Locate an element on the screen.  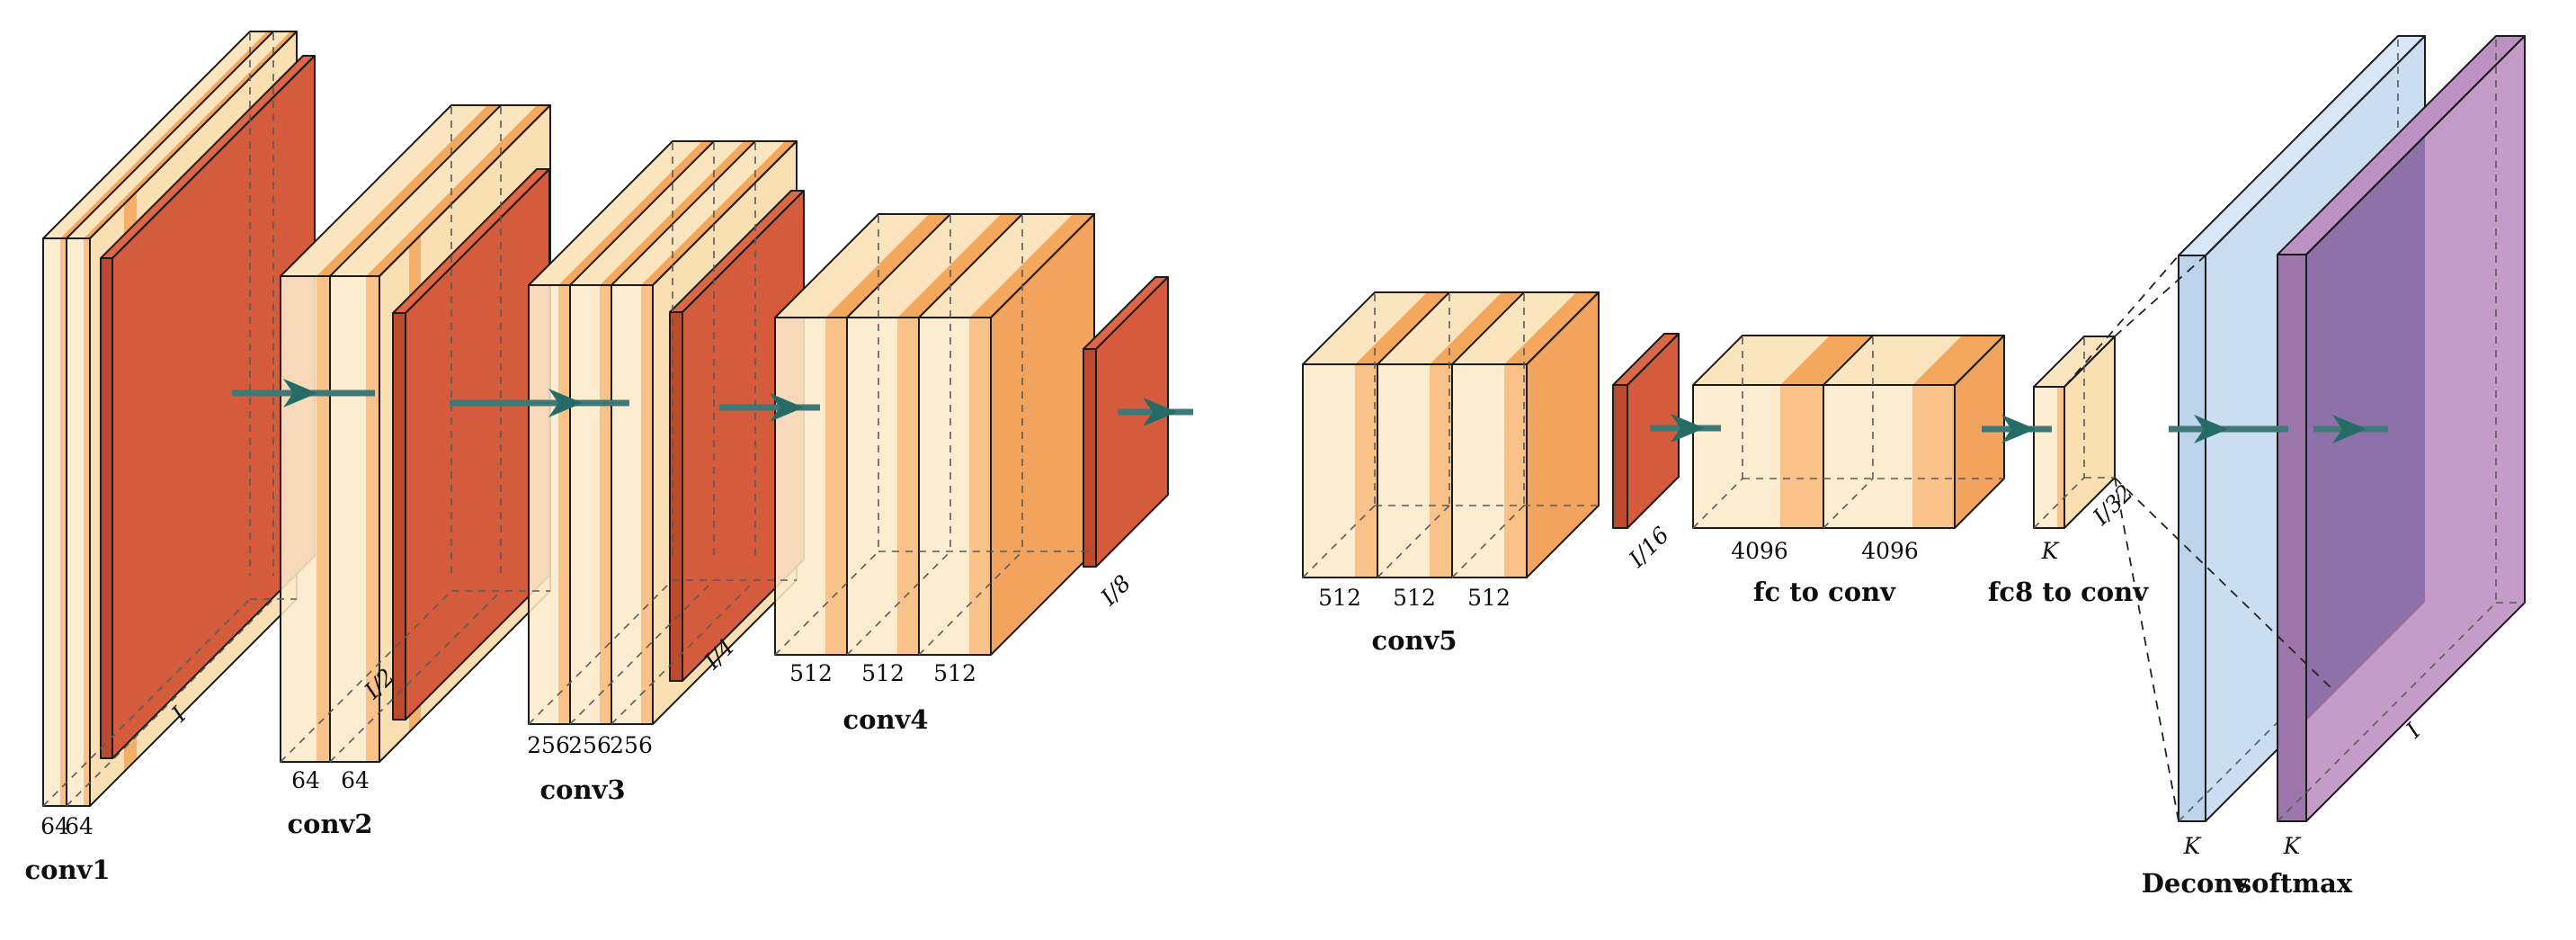
arrow-conv2-conv3 is located at coordinates (539, 403).